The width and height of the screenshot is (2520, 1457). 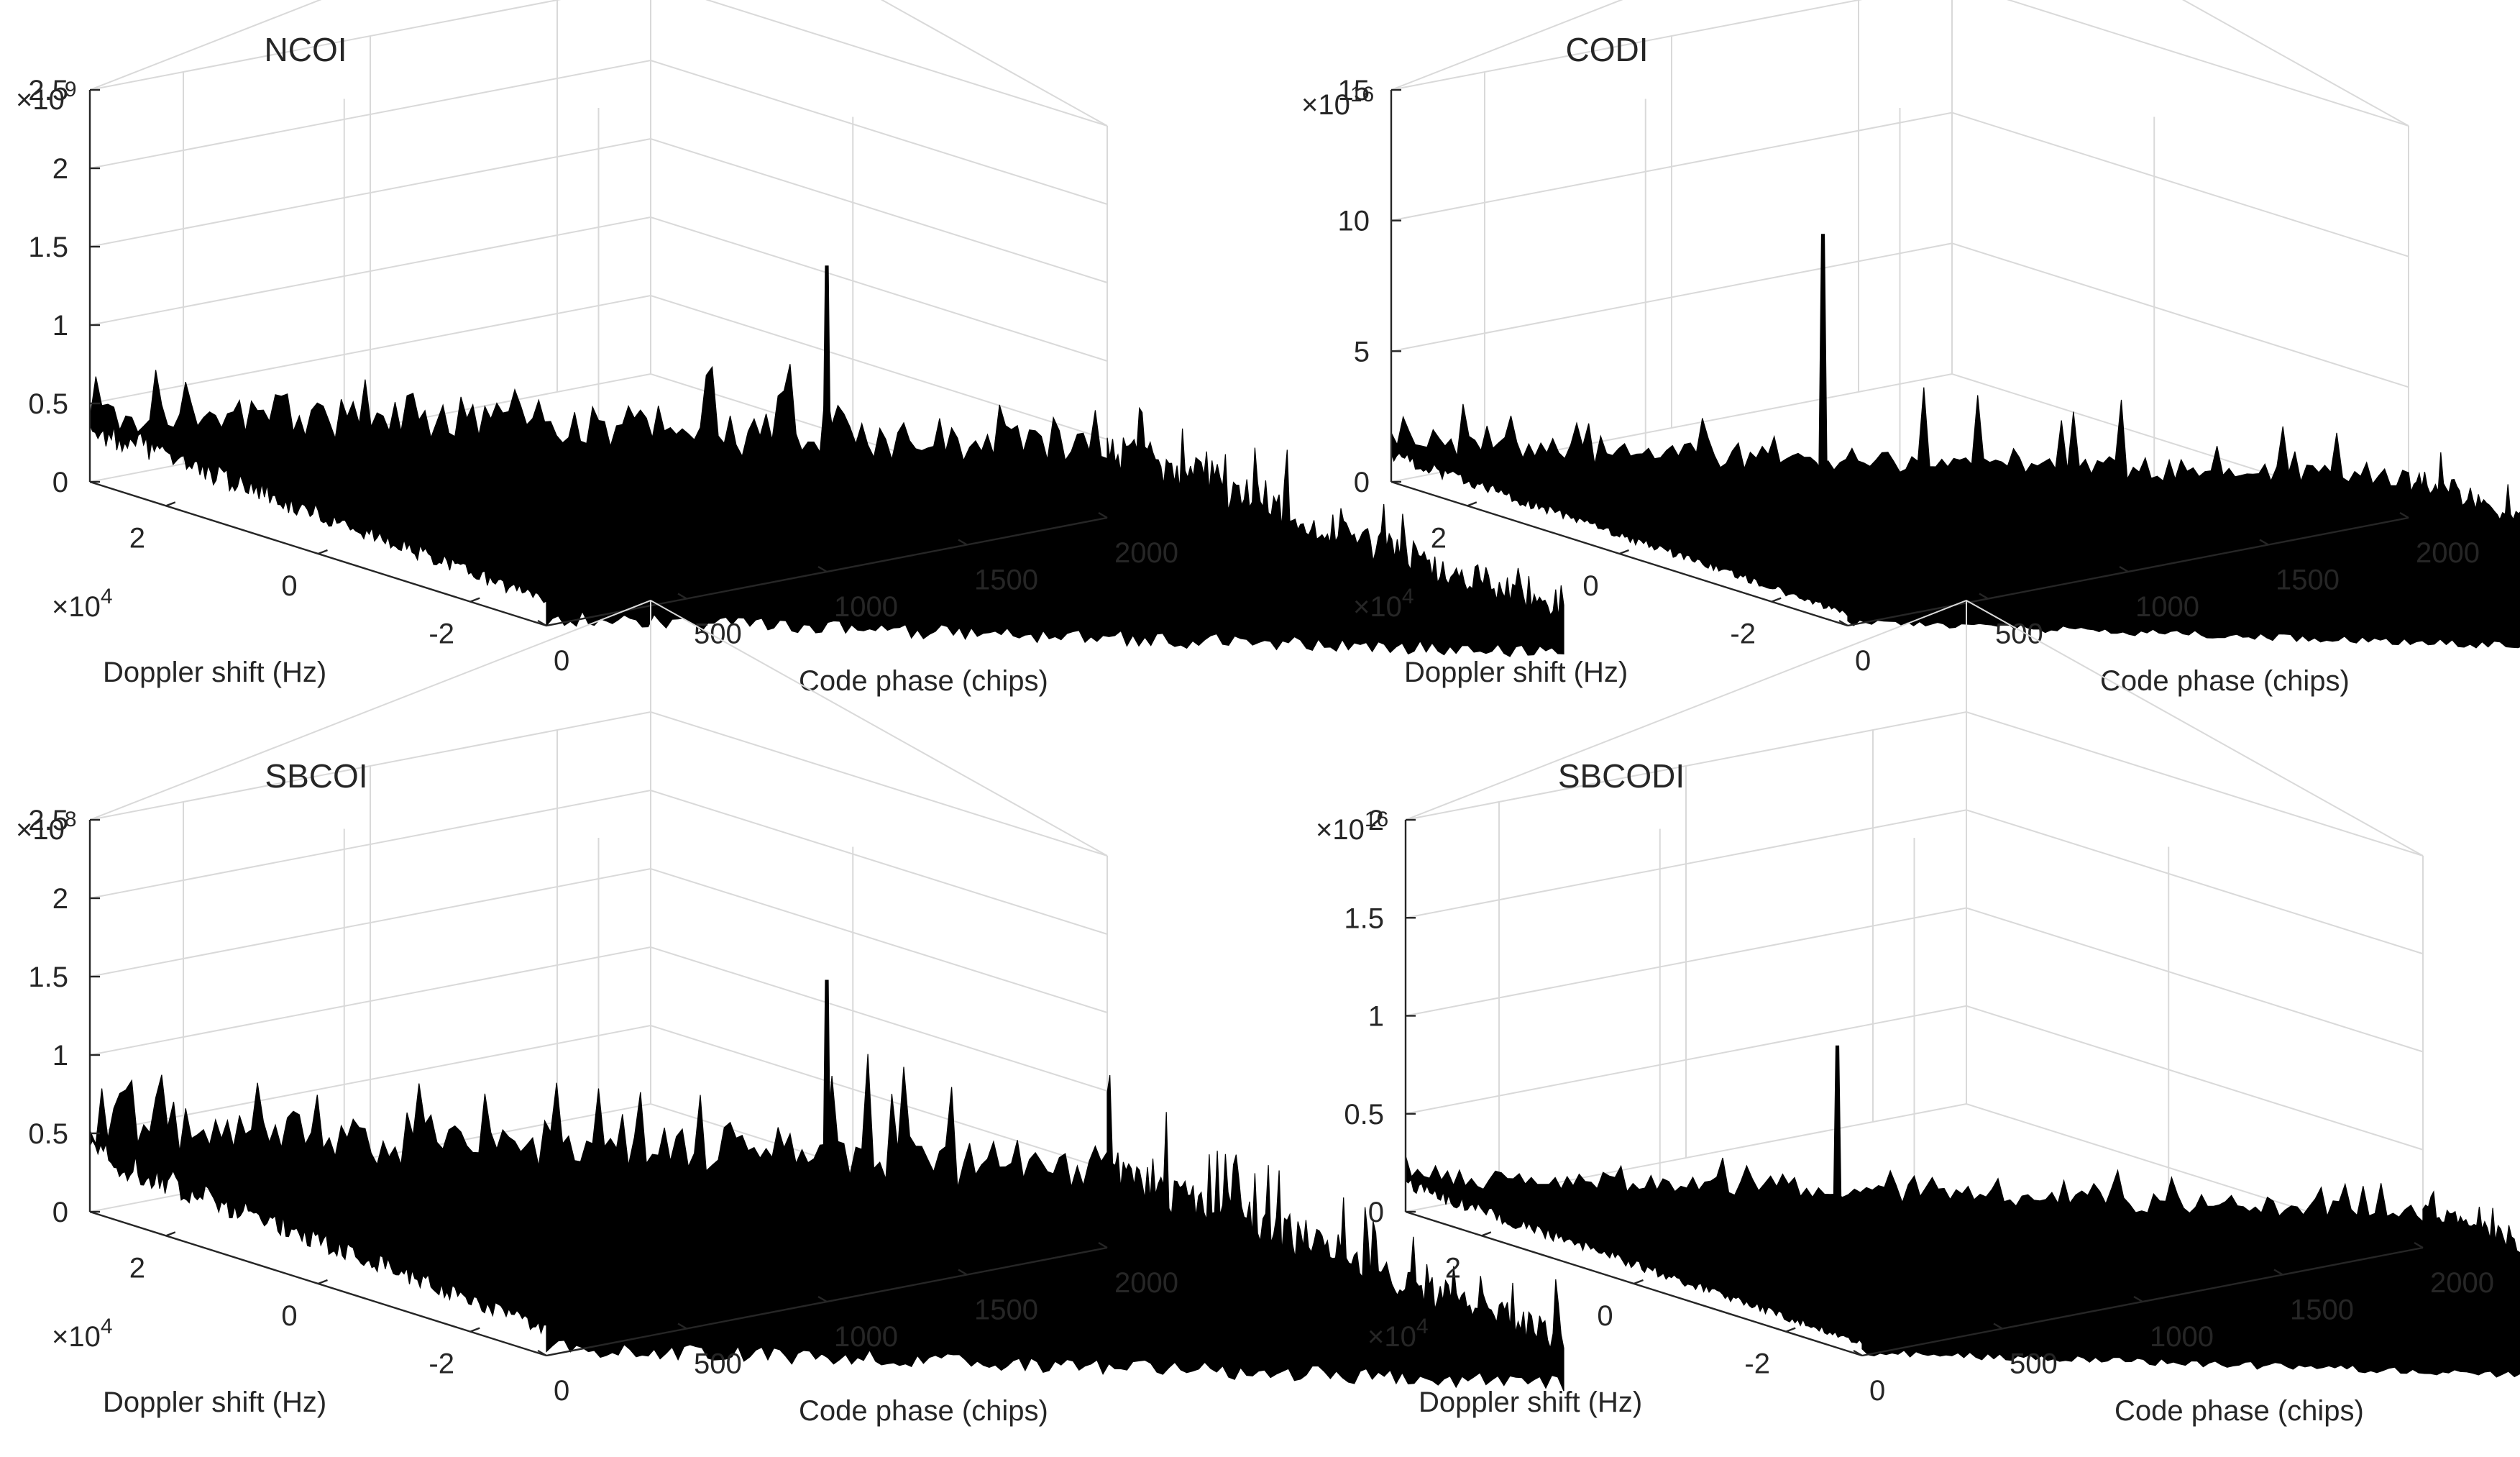 I want to click on plot-title: SBCOI, so click(x=316, y=776).